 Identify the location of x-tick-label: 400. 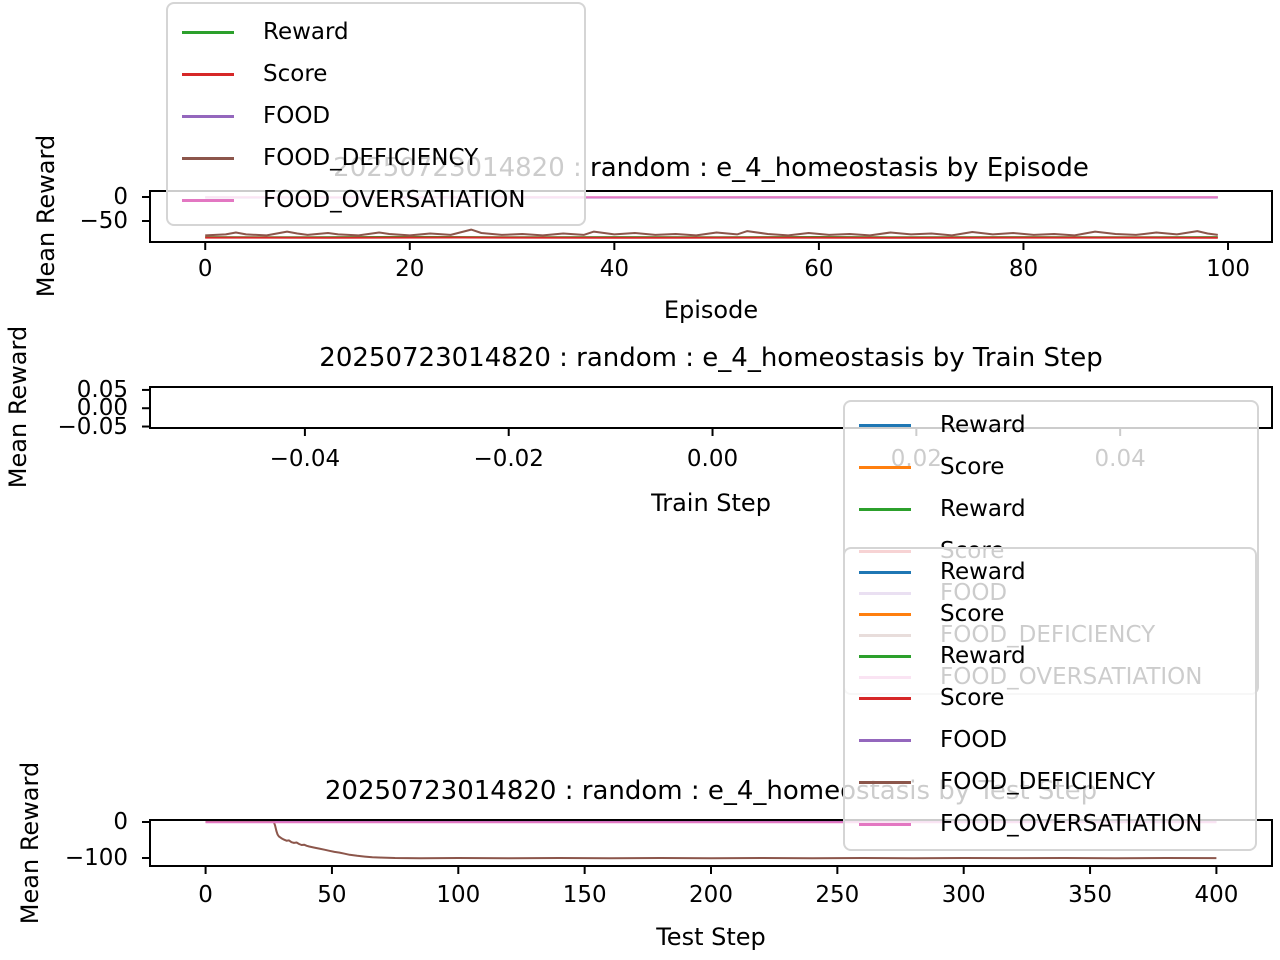
(1216, 895).